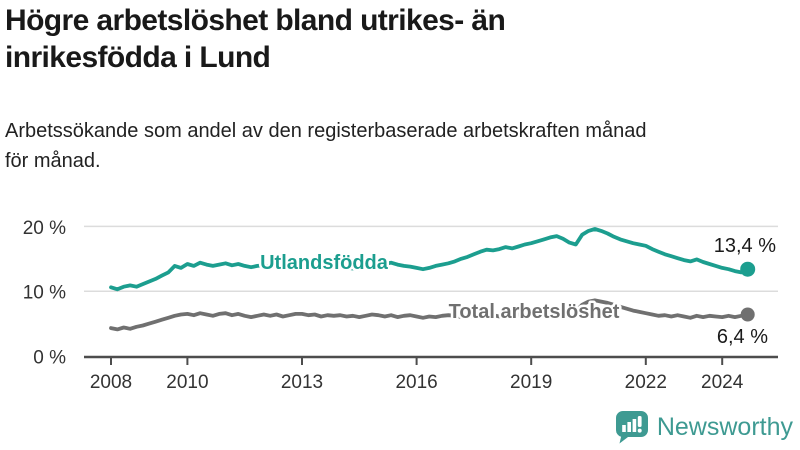 This screenshot has height=450, width=800. Describe the element at coordinates (187, 382) in the screenshot. I see `x-tick-label: 2010` at that location.